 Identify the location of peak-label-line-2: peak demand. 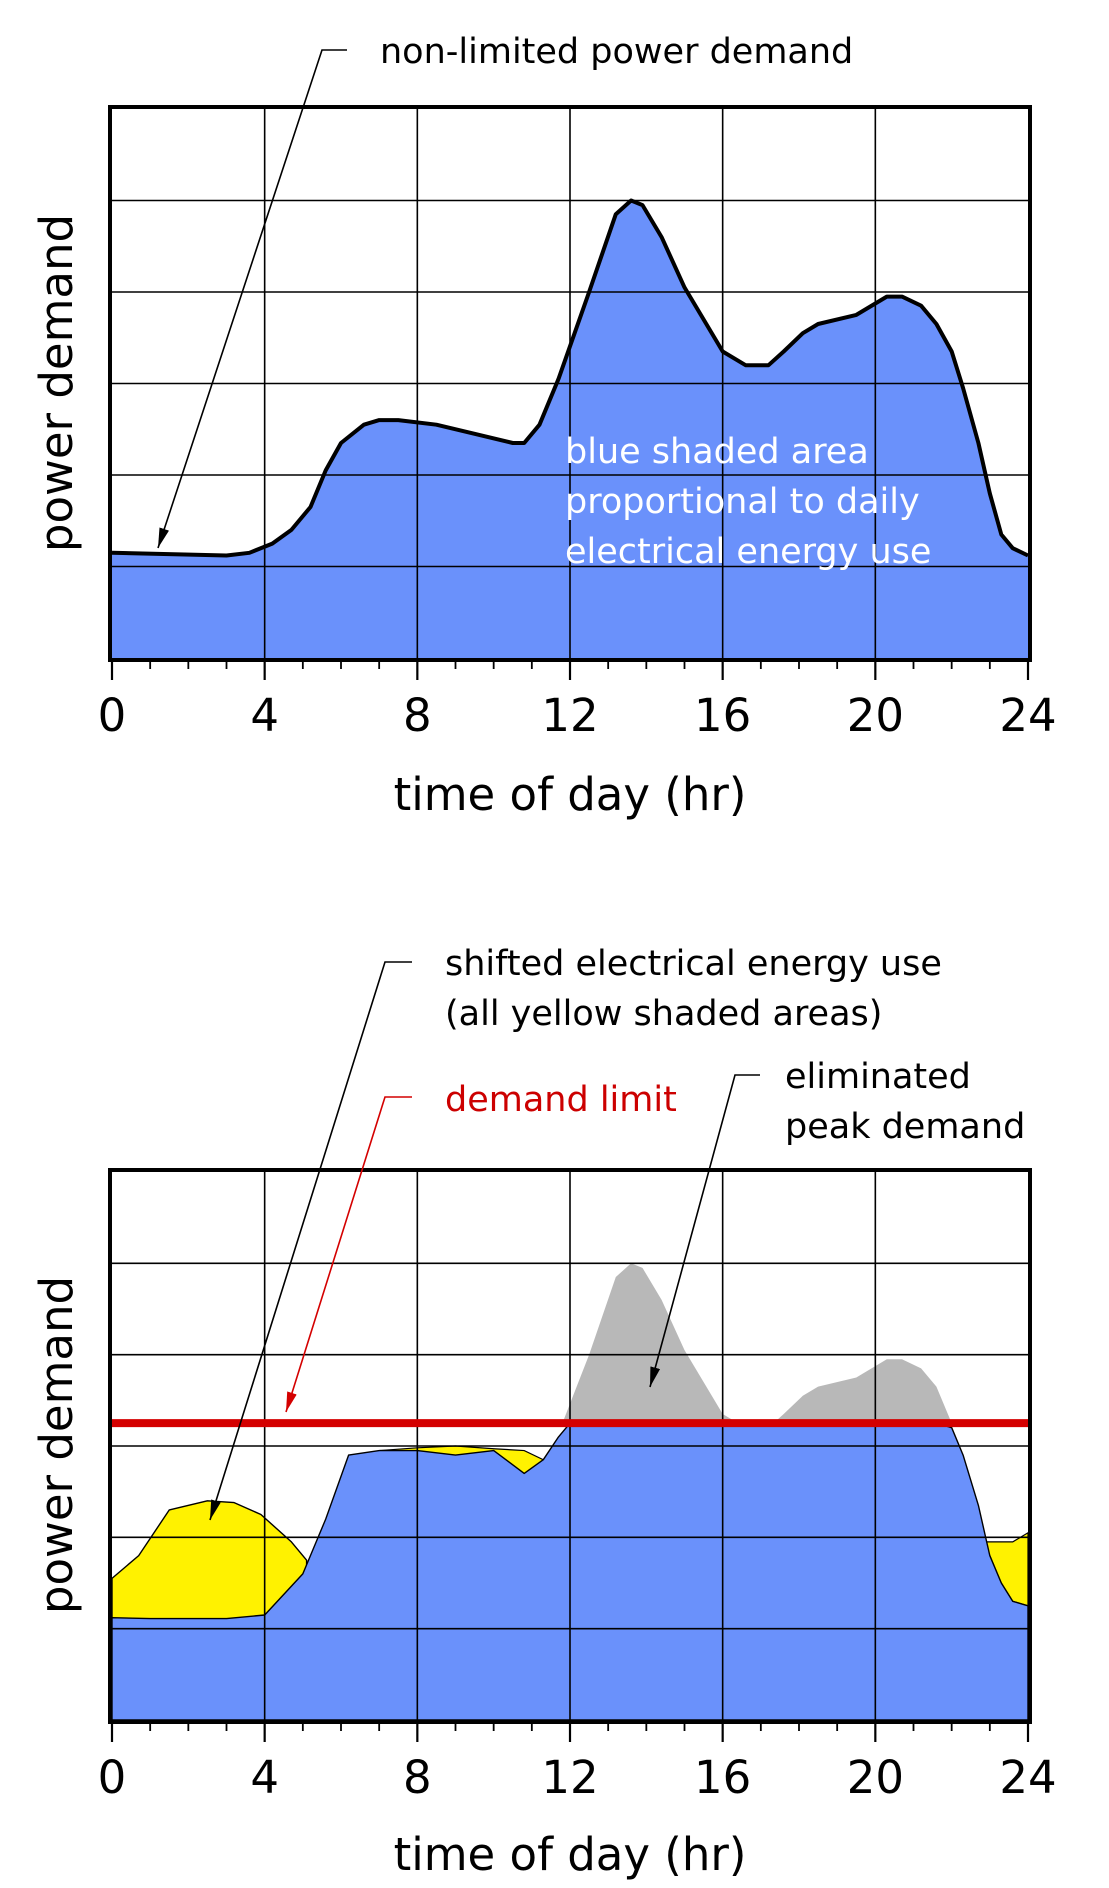
(905, 1127).